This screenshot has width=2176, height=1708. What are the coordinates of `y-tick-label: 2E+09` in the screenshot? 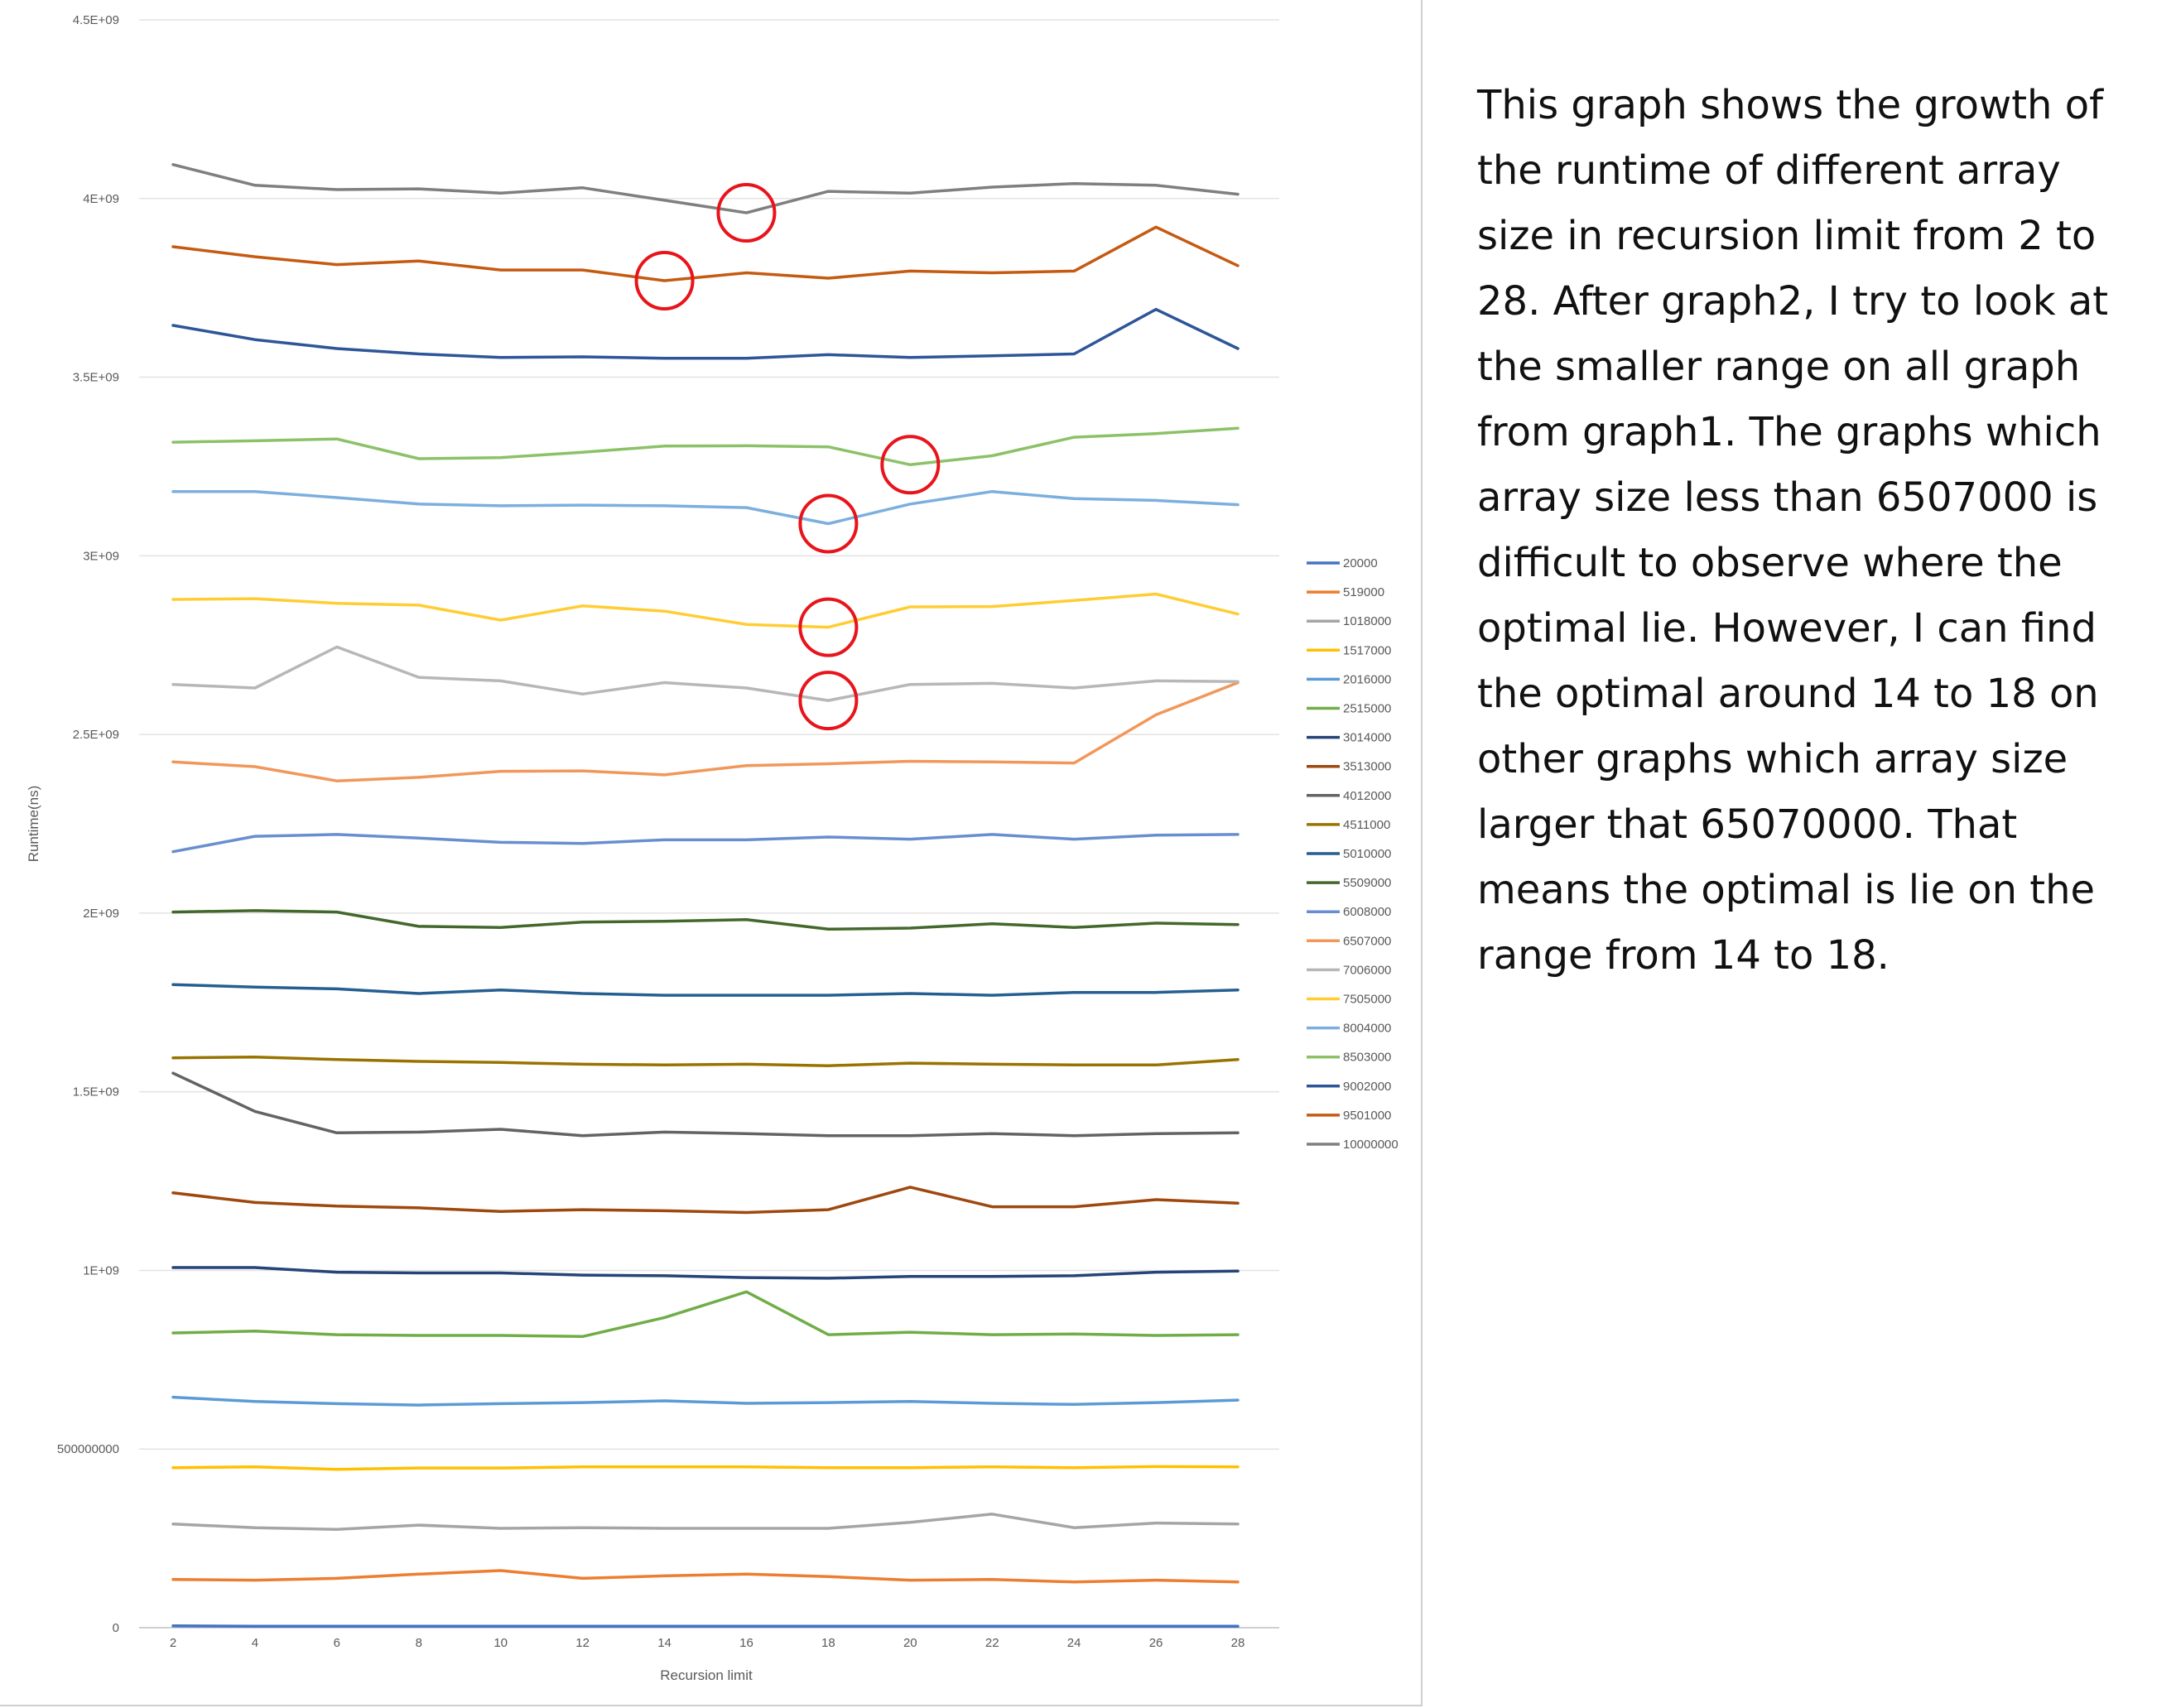 It's located at (101, 914).